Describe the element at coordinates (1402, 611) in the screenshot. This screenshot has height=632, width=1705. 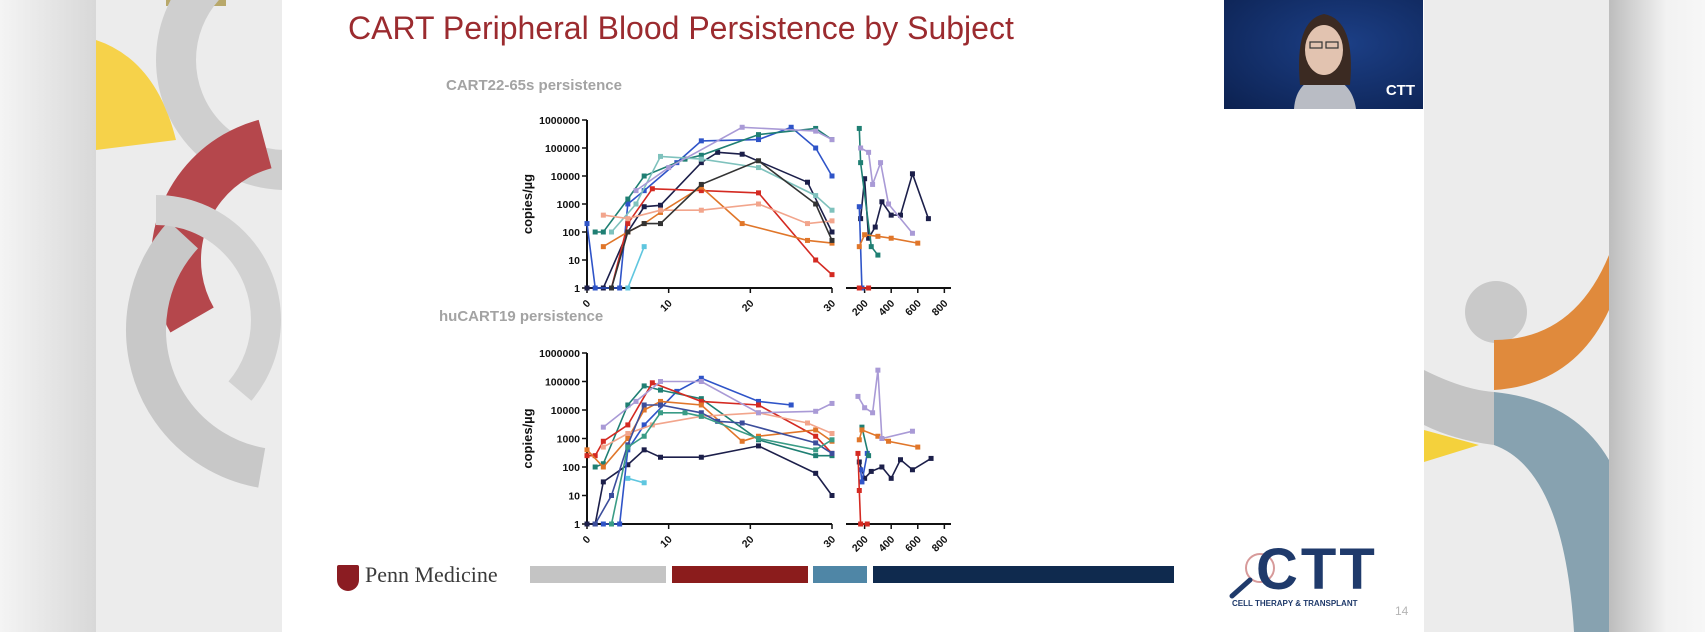
I see `page-number: 14` at that location.